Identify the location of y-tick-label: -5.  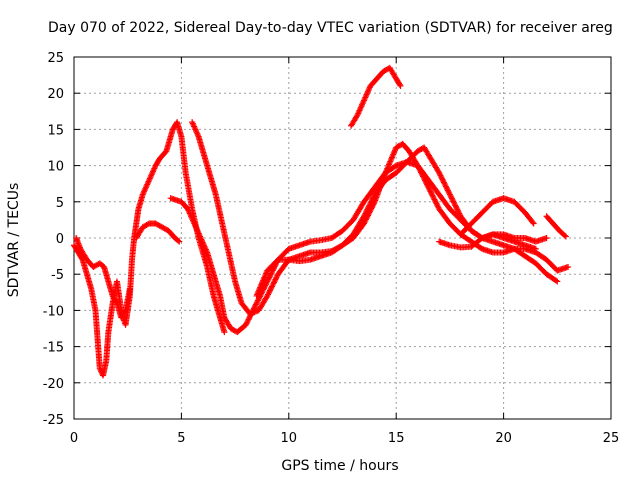
(57, 275).